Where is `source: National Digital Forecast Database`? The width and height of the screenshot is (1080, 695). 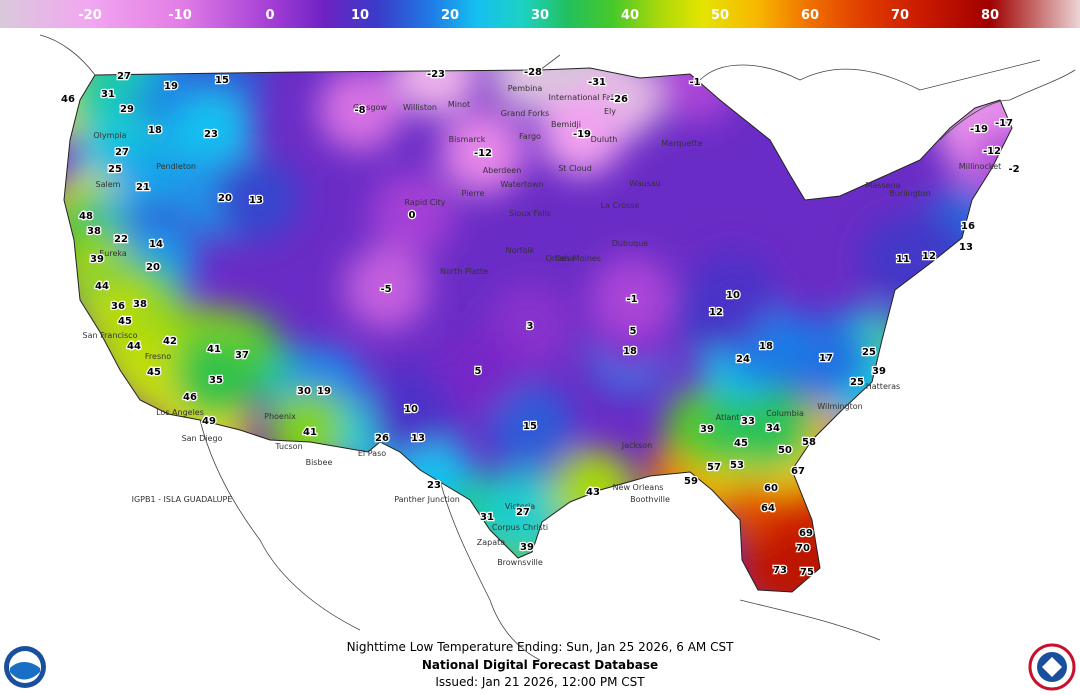
source: National Digital Forecast Database is located at coordinates (540, 665).